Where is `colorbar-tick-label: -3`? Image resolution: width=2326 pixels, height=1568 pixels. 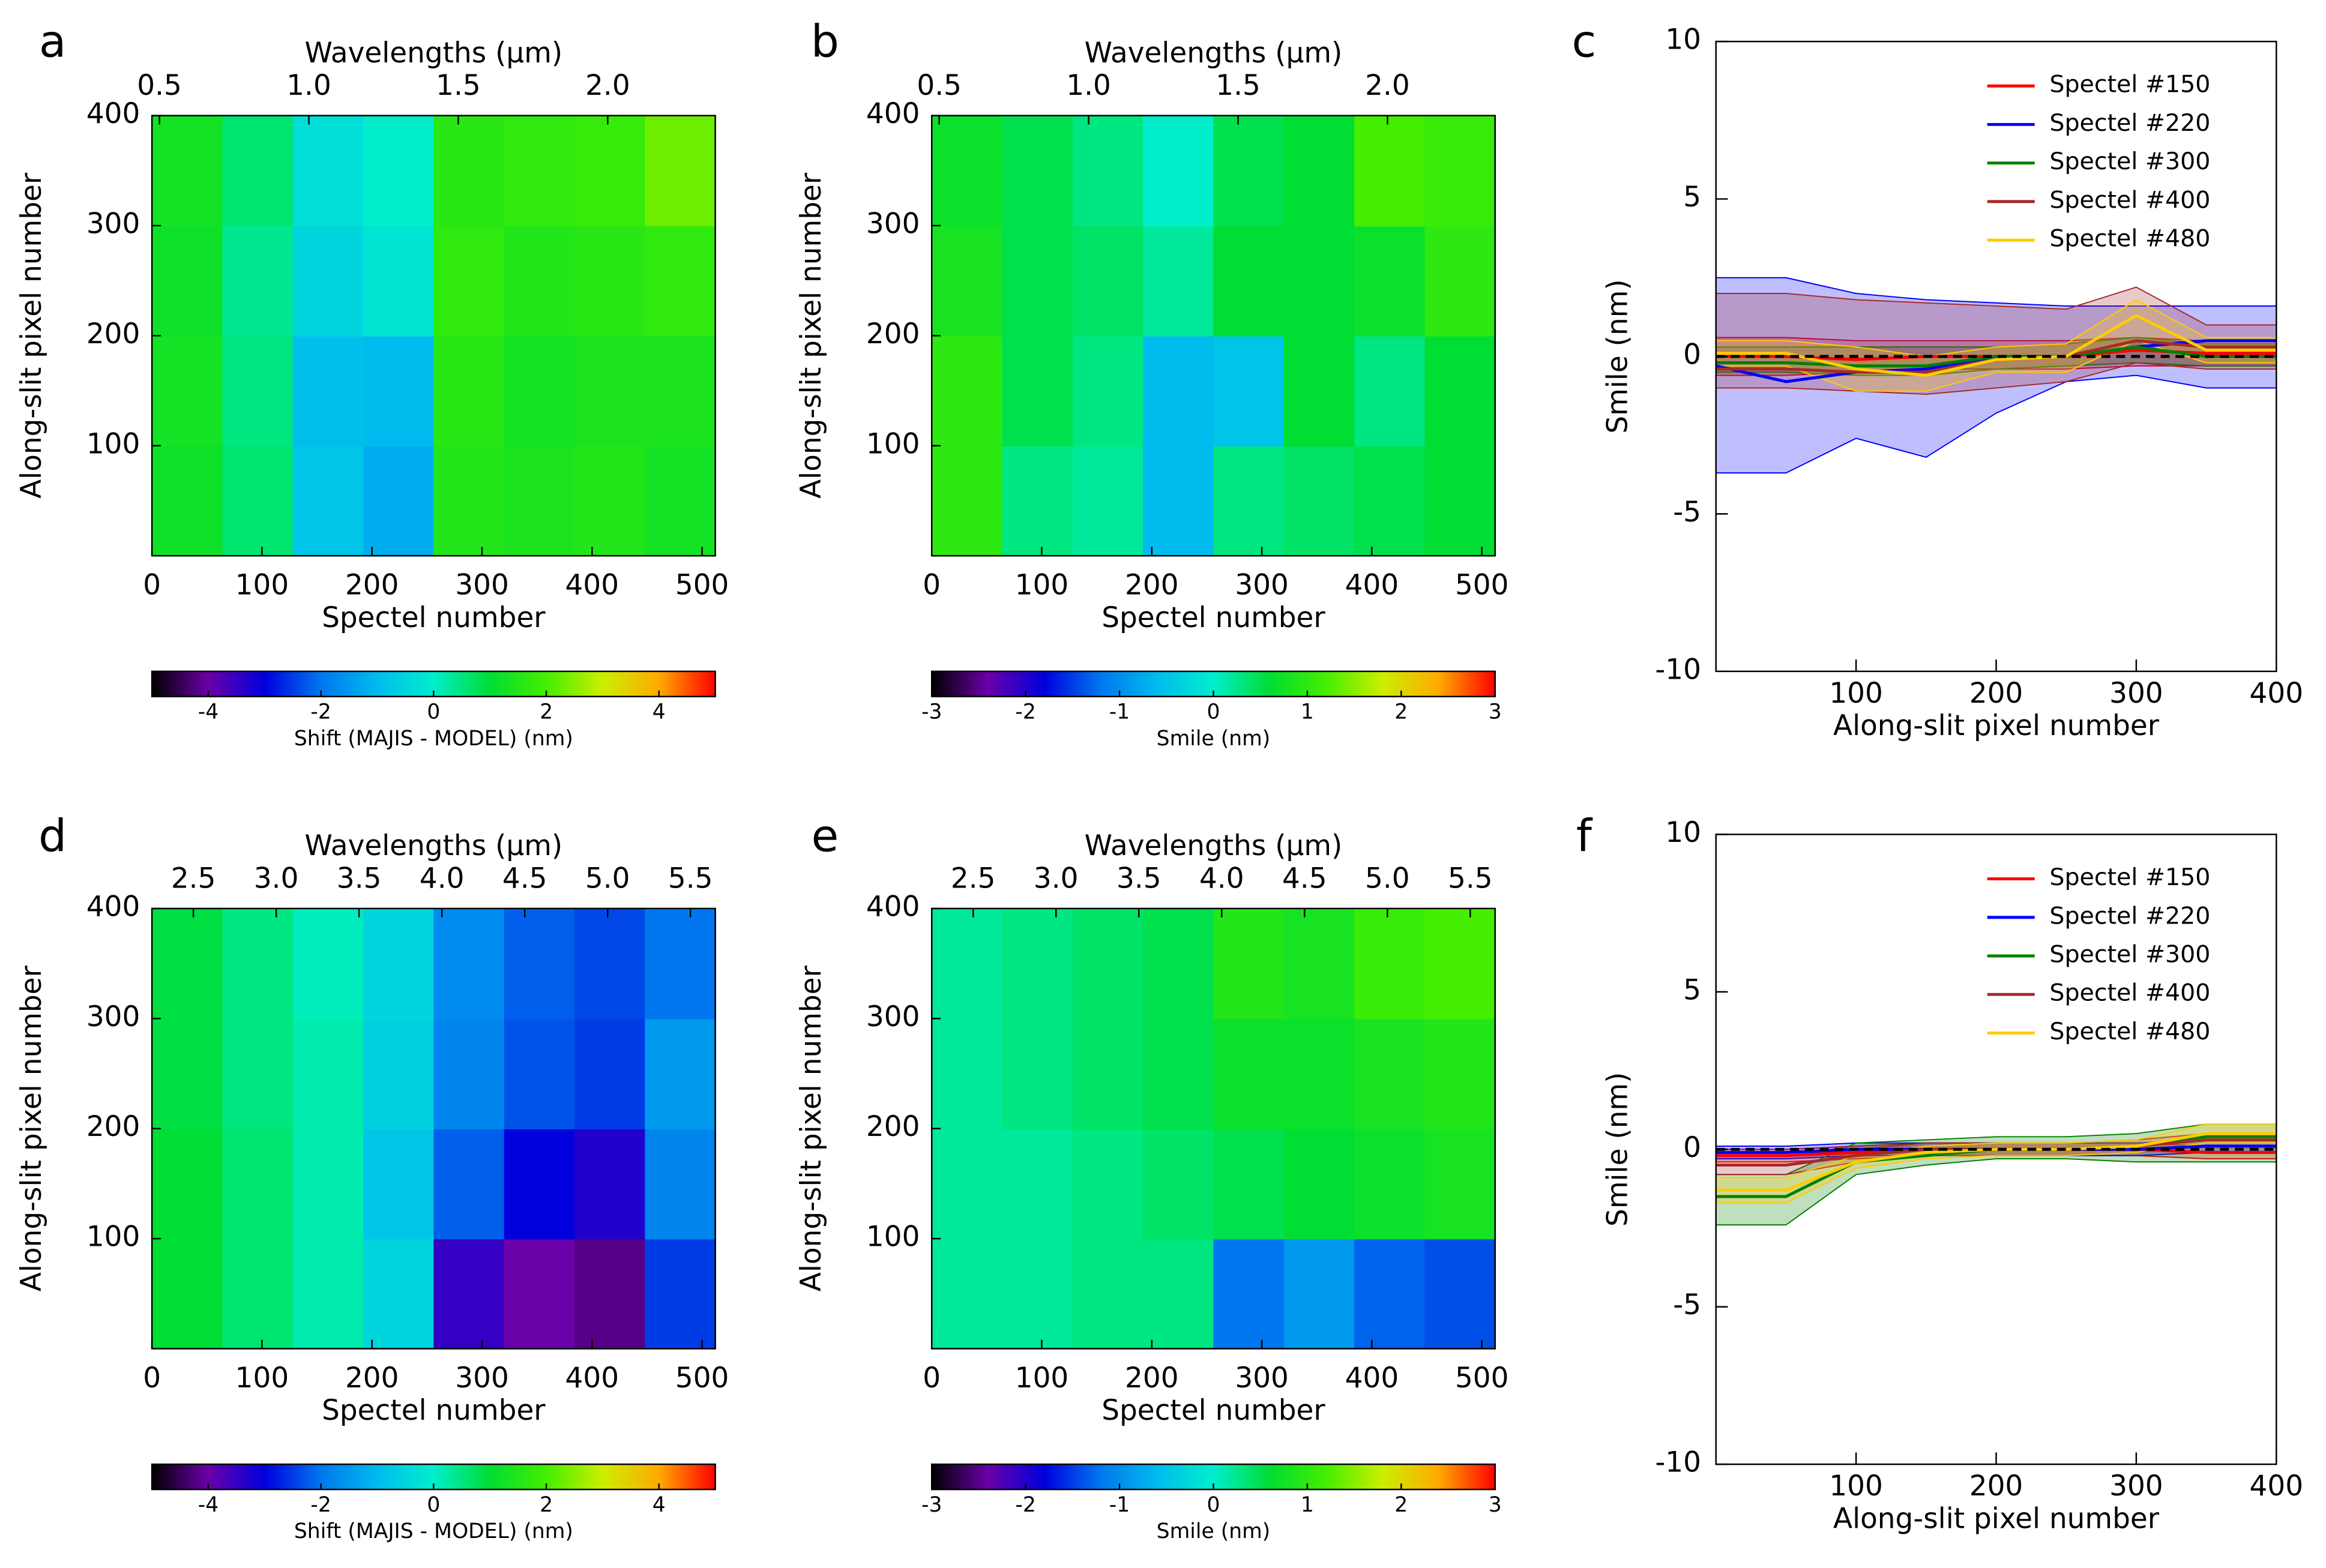
colorbar-tick-label: -3 is located at coordinates (932, 1505).